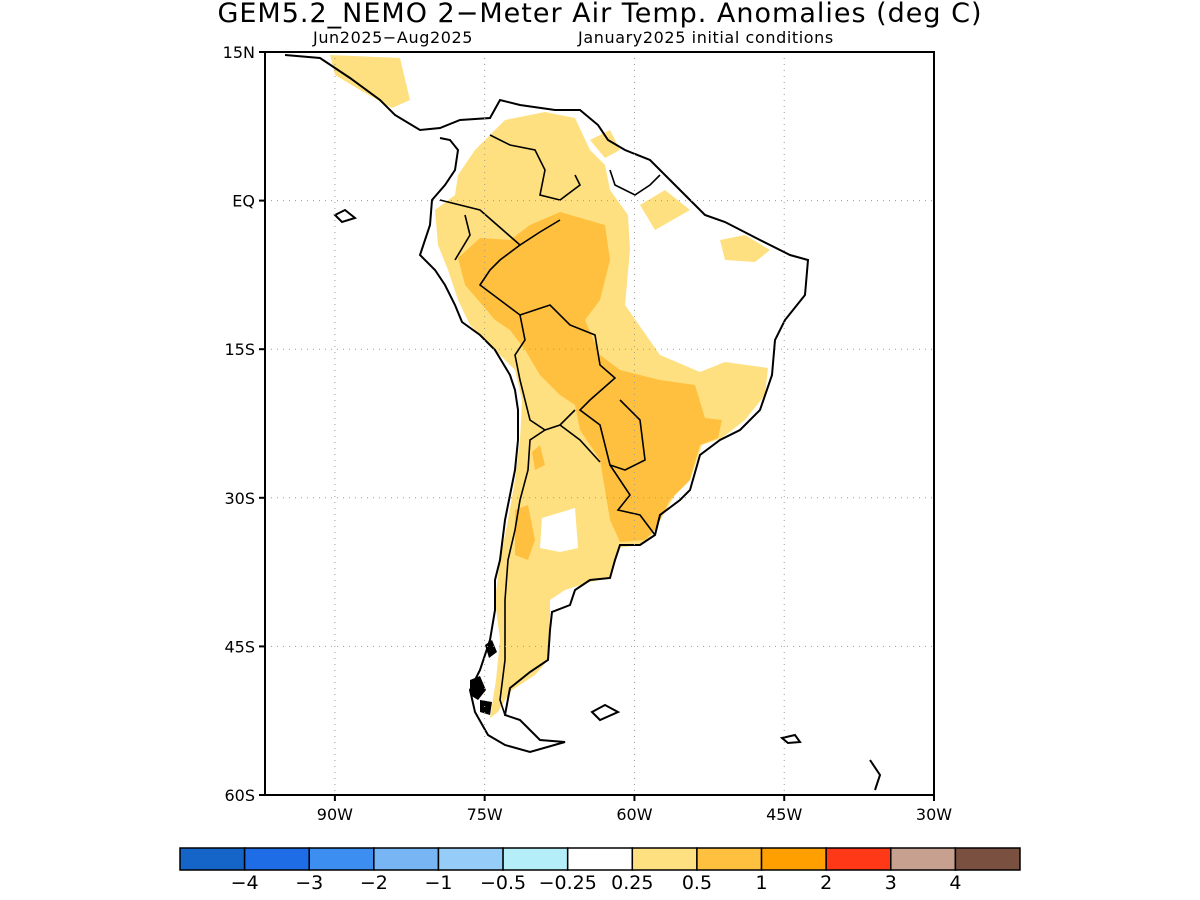 The image size is (1200, 900). What do you see at coordinates (826, 883) in the screenshot?
I see `colorbar-label: 2` at bounding box center [826, 883].